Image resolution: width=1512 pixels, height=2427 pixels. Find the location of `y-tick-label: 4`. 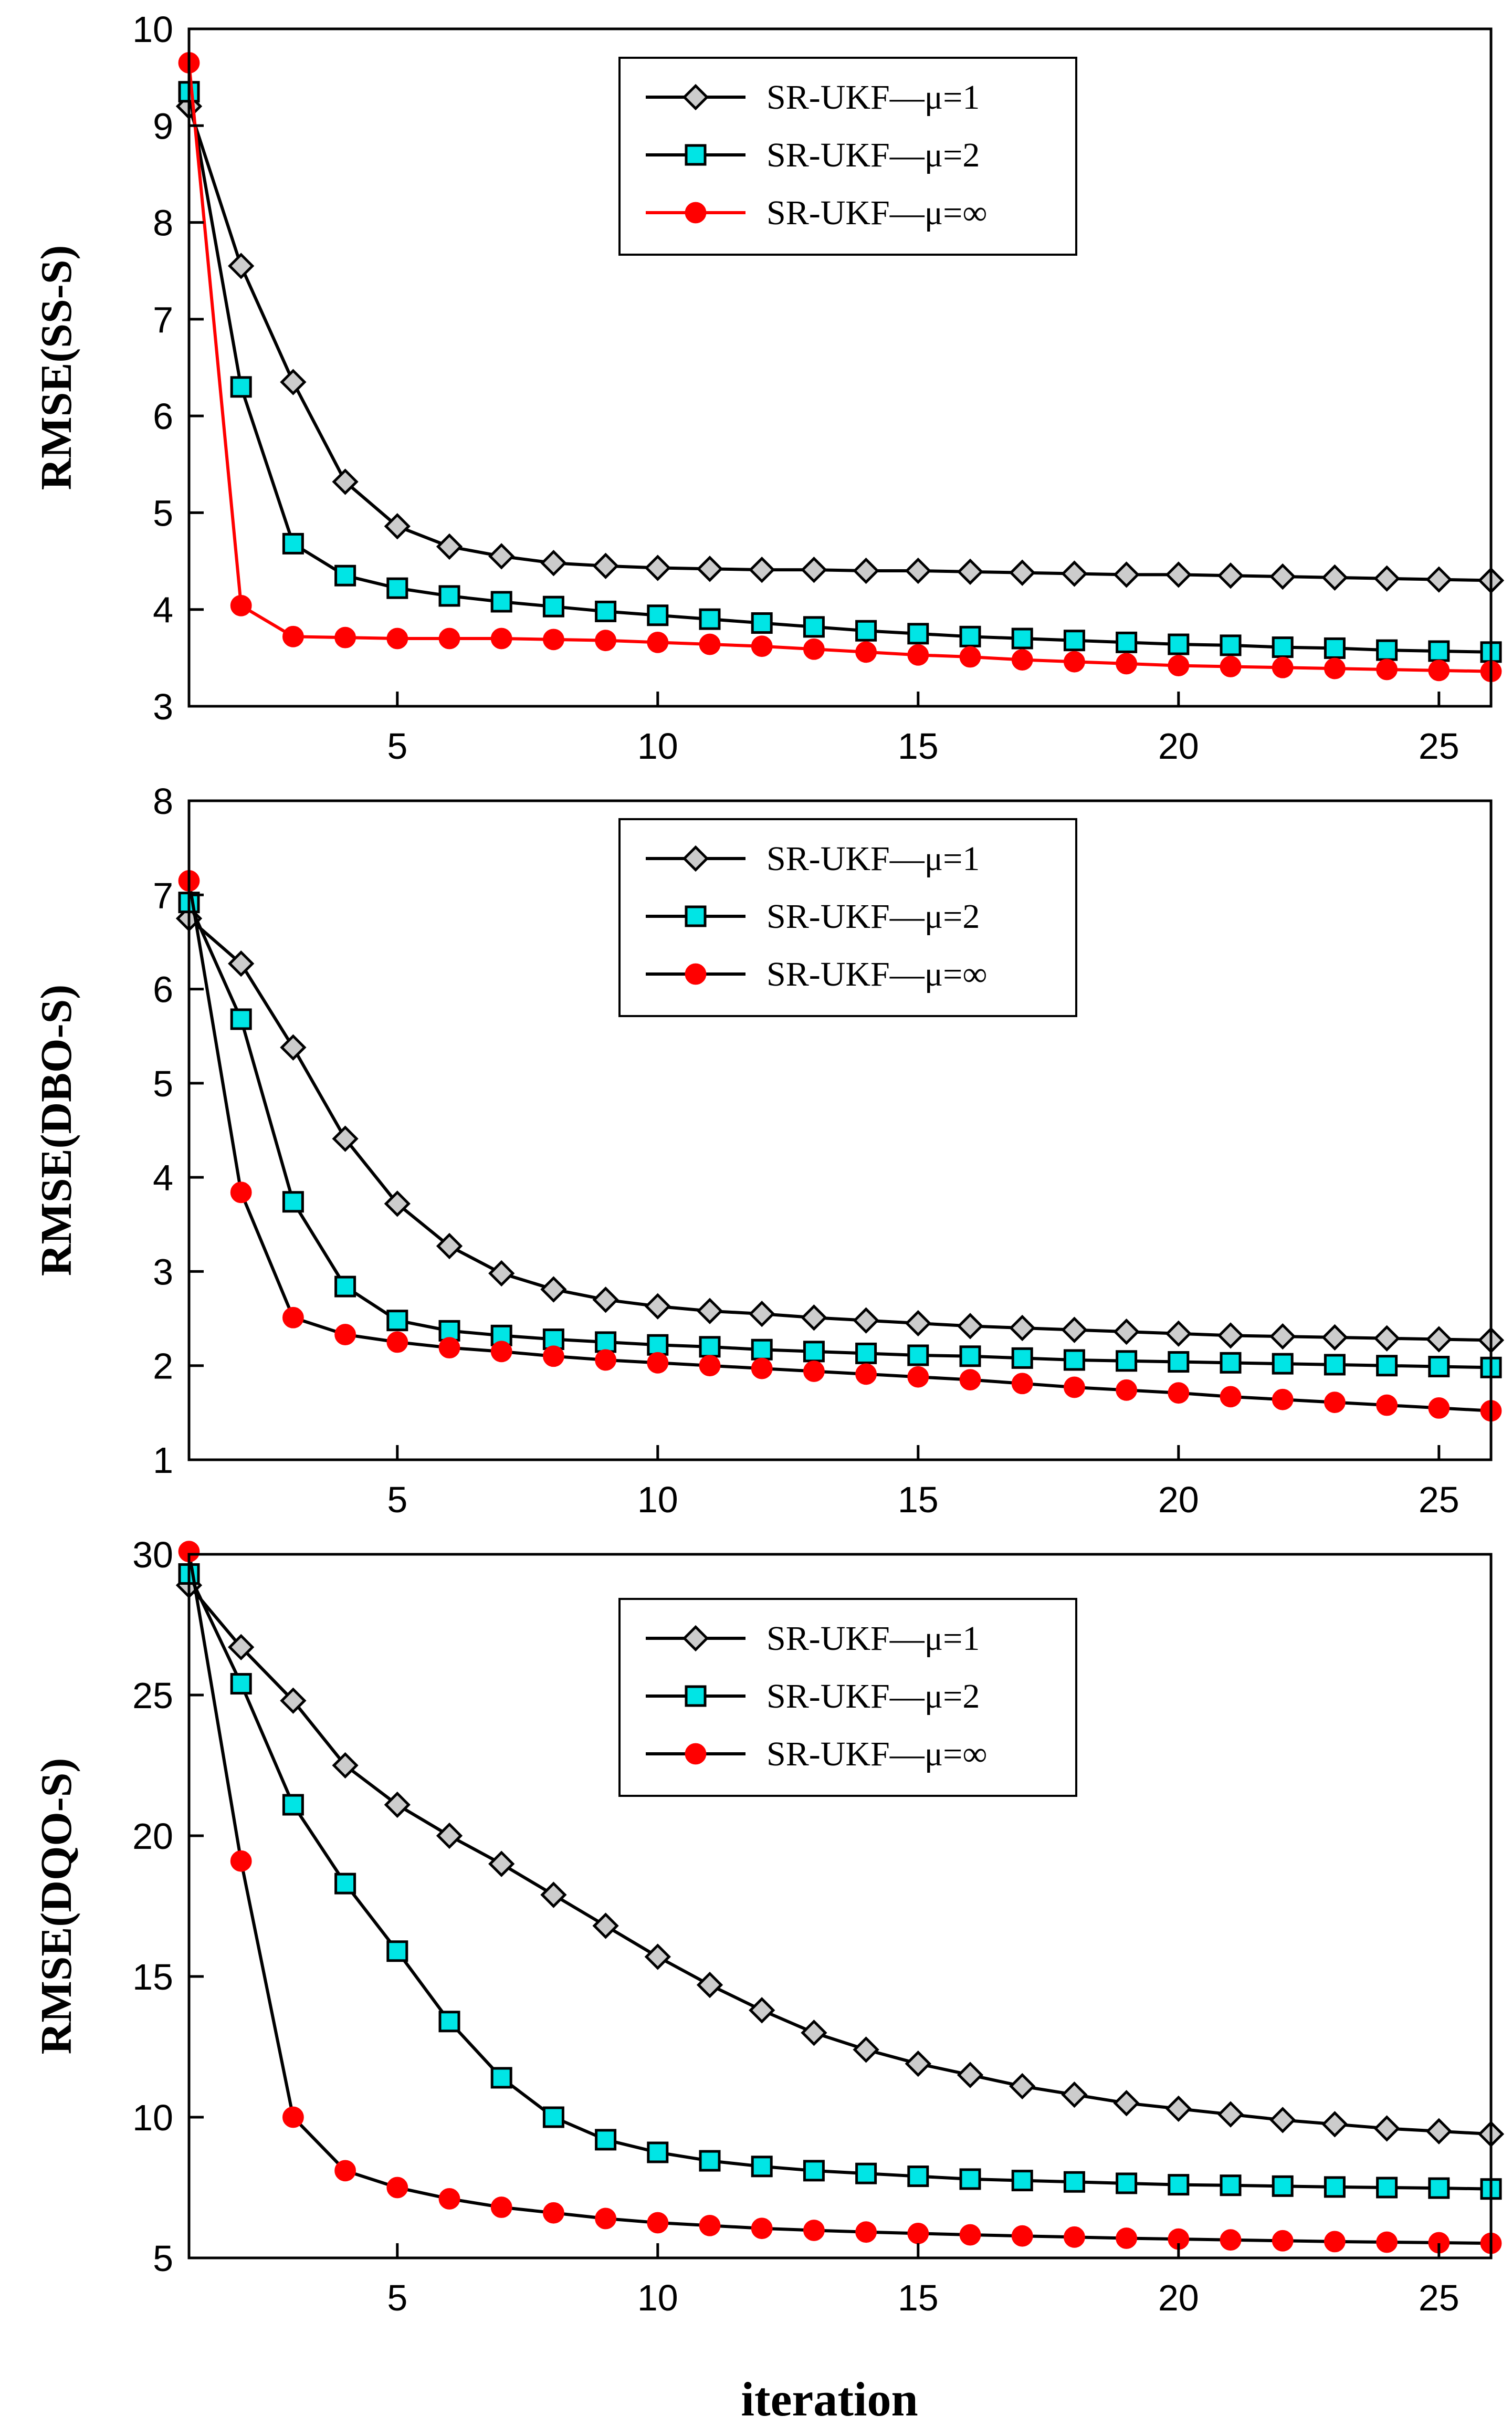

y-tick-label: 4 is located at coordinates (163, 610).